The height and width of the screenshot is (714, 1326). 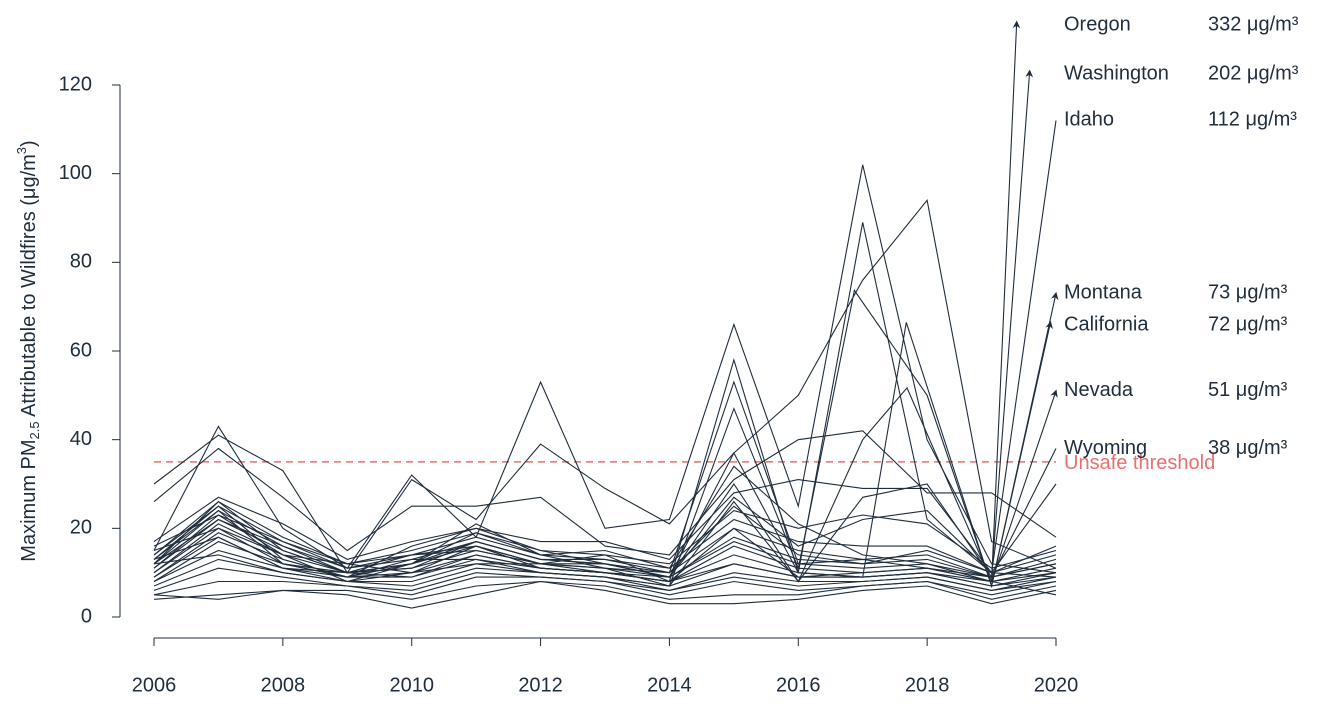 I want to click on series-name: Montana, so click(x=1103, y=293).